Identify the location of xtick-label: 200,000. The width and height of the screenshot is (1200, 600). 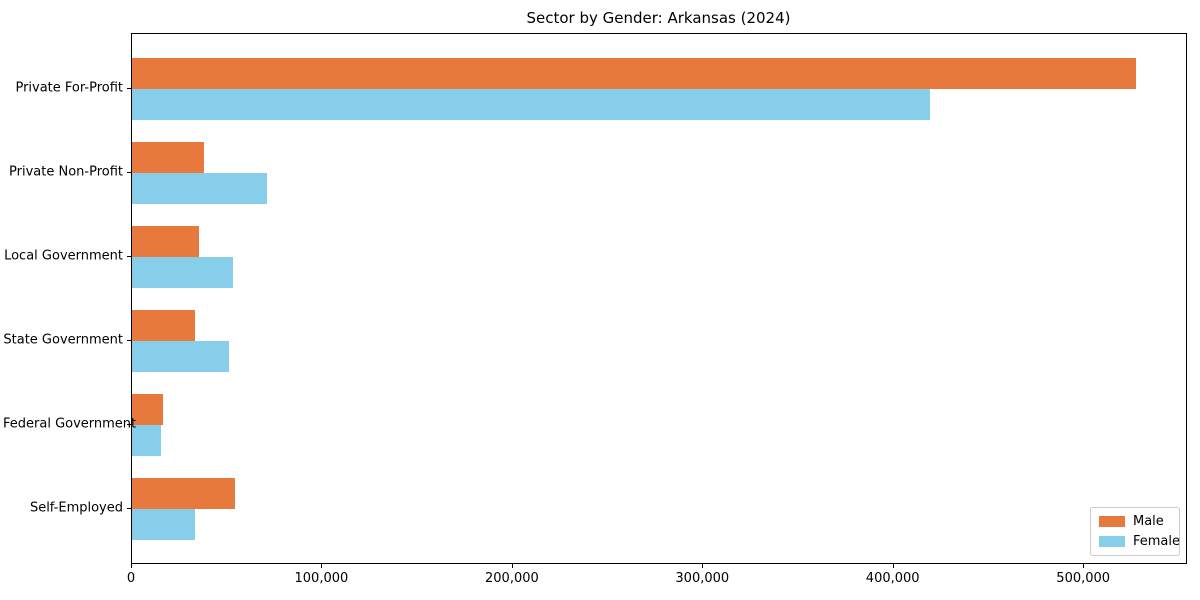
(512, 578).